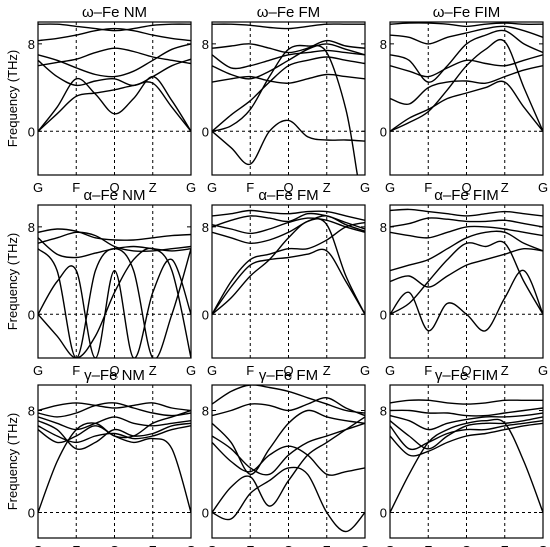 This screenshot has height=547, width=550. Describe the element at coordinates (466, 195) in the screenshot. I see `panel-title: α–Fe FIM` at that location.